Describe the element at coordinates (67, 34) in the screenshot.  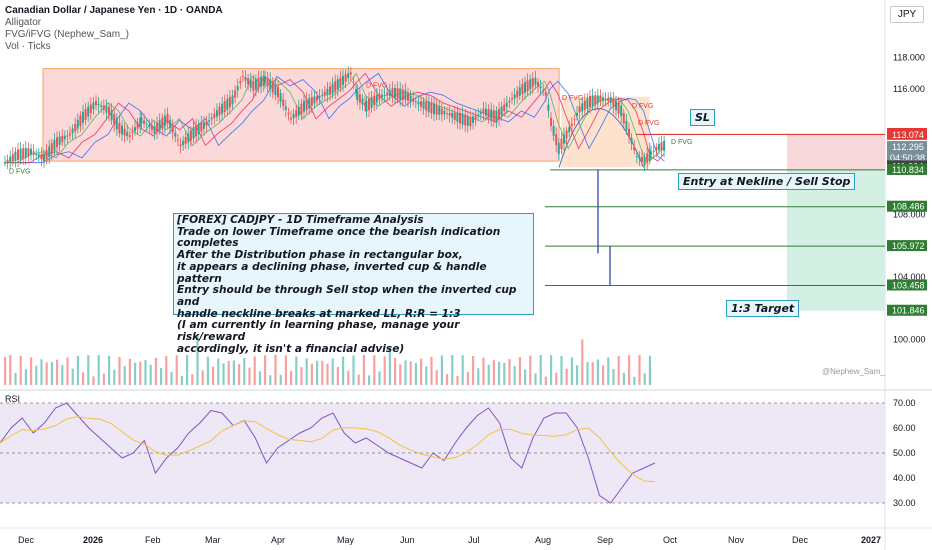
I see `indicator-fvg: FVG/iFVG (Nephew_Sam_)` at that location.